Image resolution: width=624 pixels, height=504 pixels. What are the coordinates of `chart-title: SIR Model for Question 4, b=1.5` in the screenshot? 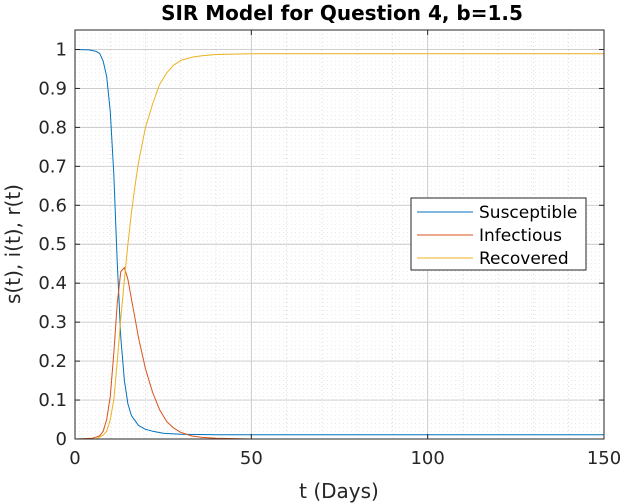 It's located at (342, 13).